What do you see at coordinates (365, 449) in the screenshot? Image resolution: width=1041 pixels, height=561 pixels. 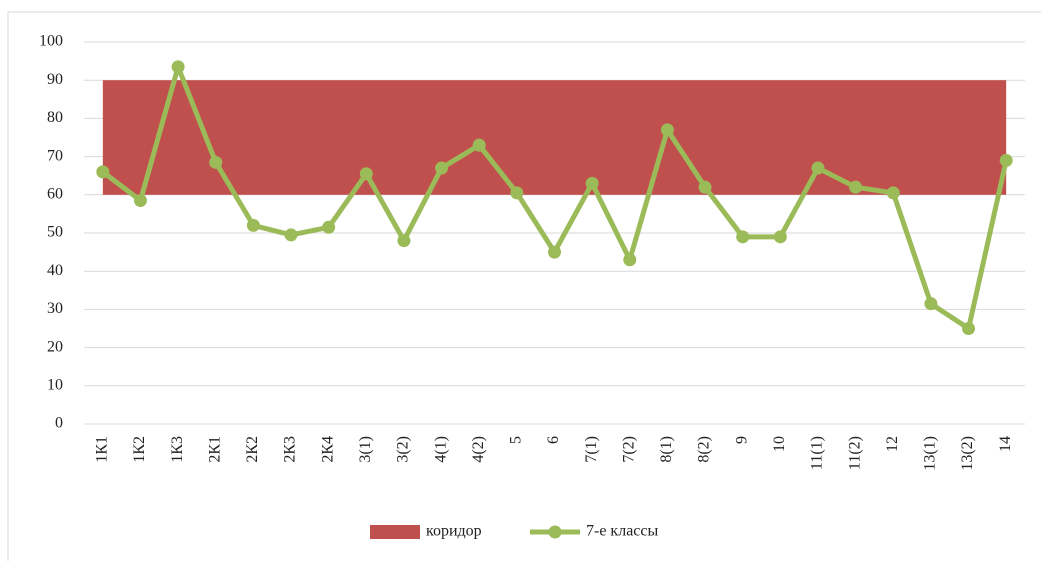 I see `x-tick-label: 3(1)` at bounding box center [365, 449].